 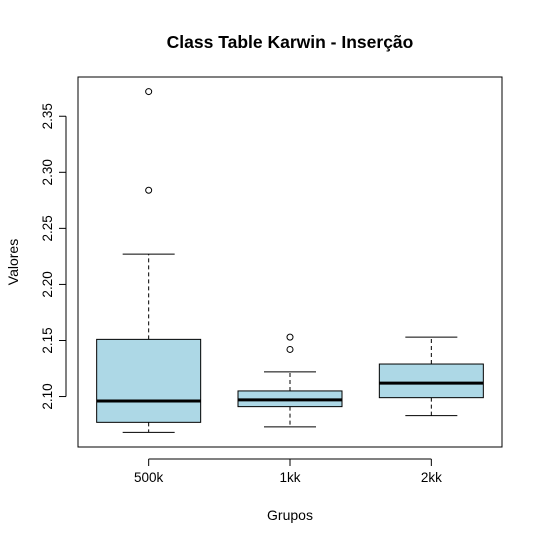 I want to click on x-axis: 500k 1kk 2kk, so click(x=288, y=471).